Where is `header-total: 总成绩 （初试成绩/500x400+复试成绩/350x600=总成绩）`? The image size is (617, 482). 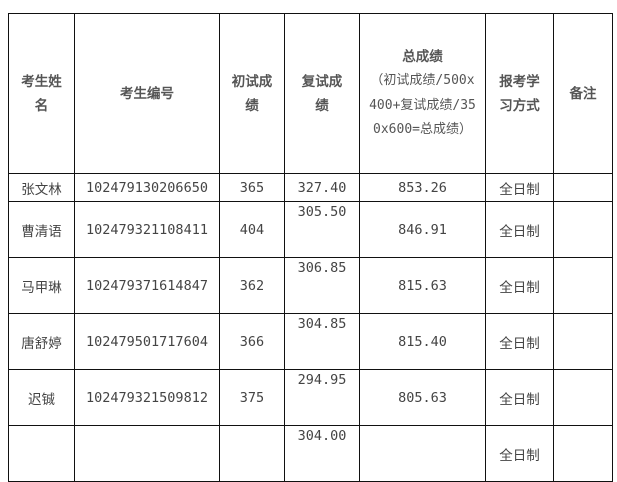
header-total: 总成绩 （初试成绩/500x400+复试成绩/350x600=总成绩） is located at coordinates (422, 93).